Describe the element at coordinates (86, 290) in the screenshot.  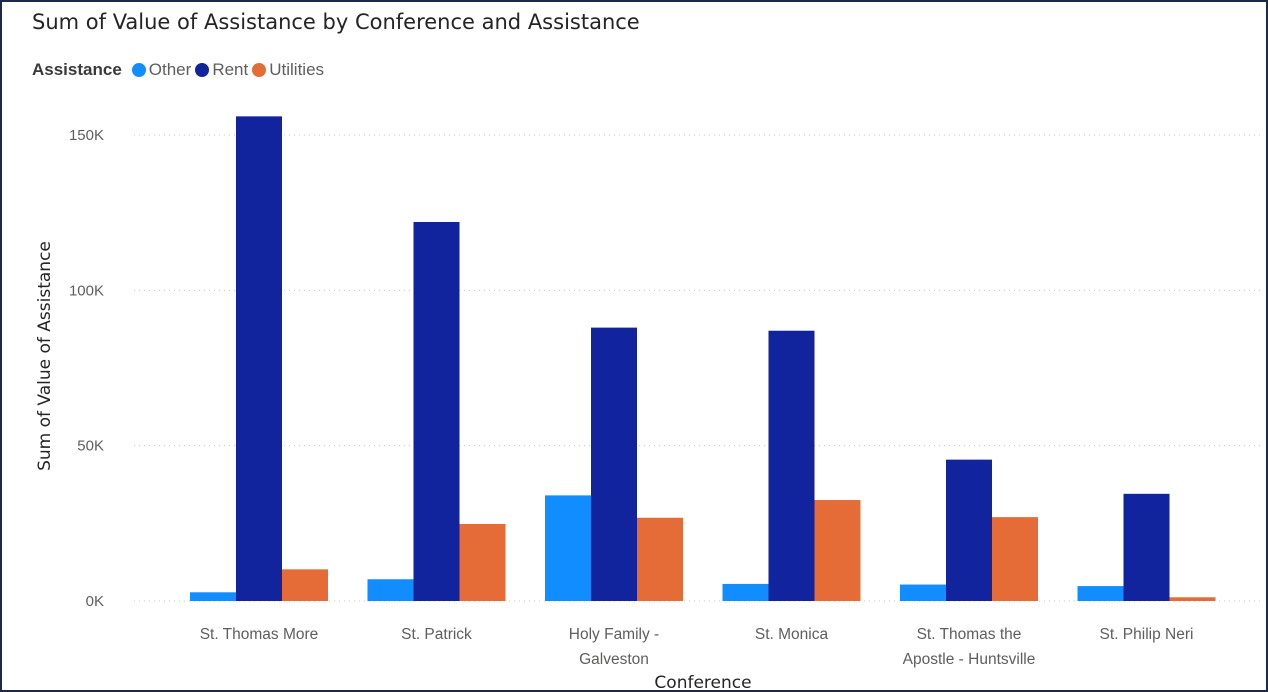
I see `y-tick-label: 100K` at that location.